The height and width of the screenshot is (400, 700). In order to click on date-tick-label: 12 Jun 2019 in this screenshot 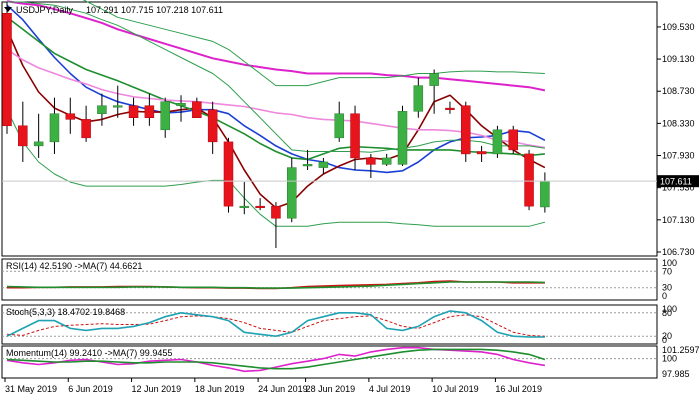, I will do `click(157, 389)`.